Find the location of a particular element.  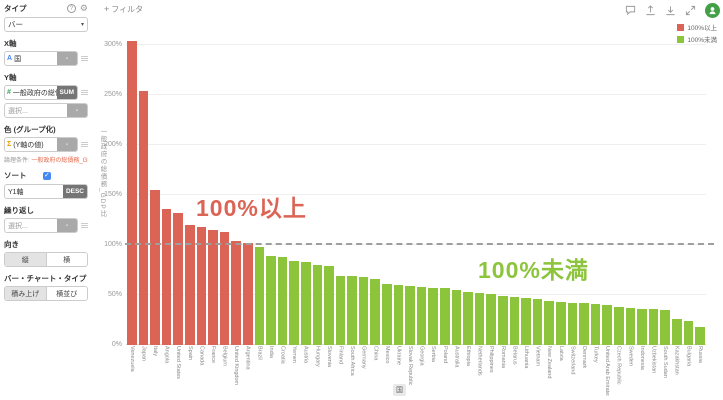

bar-slovenia is located at coordinates (329, 305).